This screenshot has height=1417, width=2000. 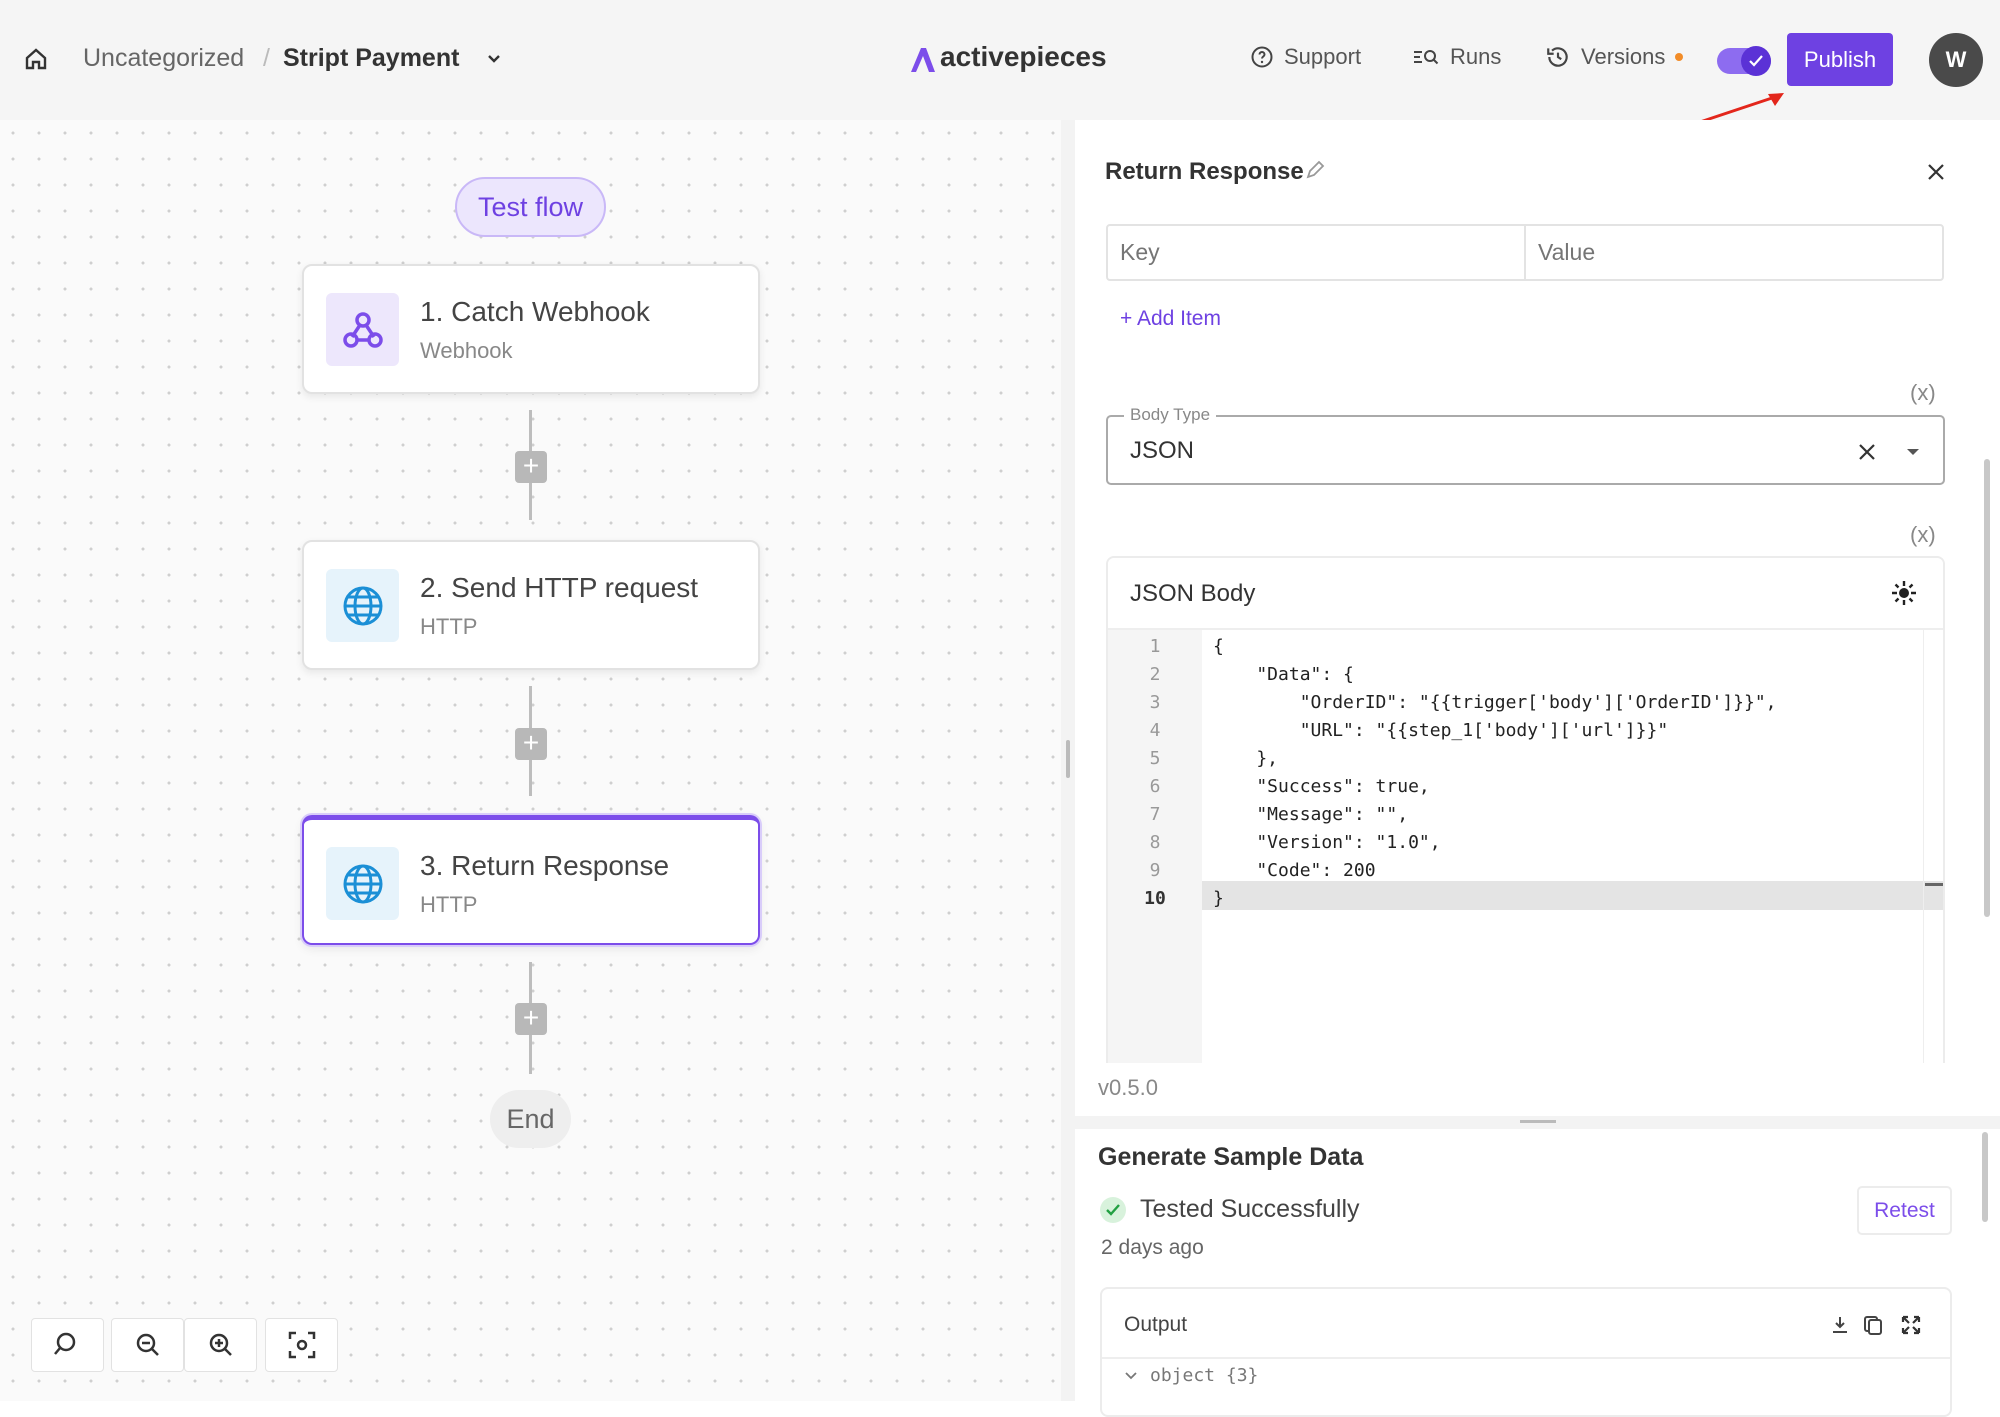 What do you see at coordinates (1933, 846) in the screenshot?
I see `editor-scrollbar` at bounding box center [1933, 846].